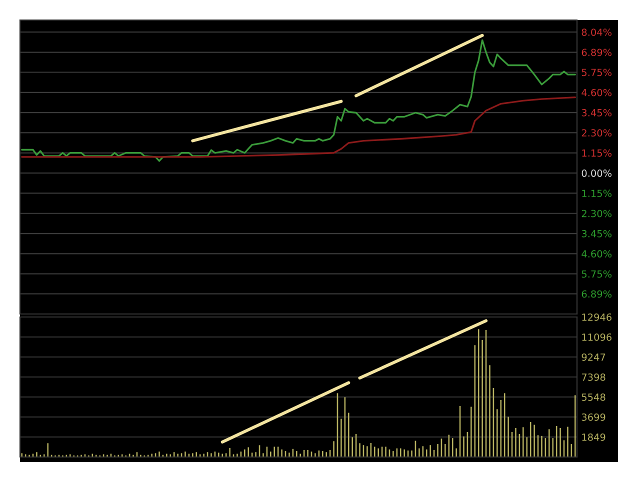  Describe the element at coordinates (597, 317) in the screenshot. I see `y-tick-label: 12946` at that location.